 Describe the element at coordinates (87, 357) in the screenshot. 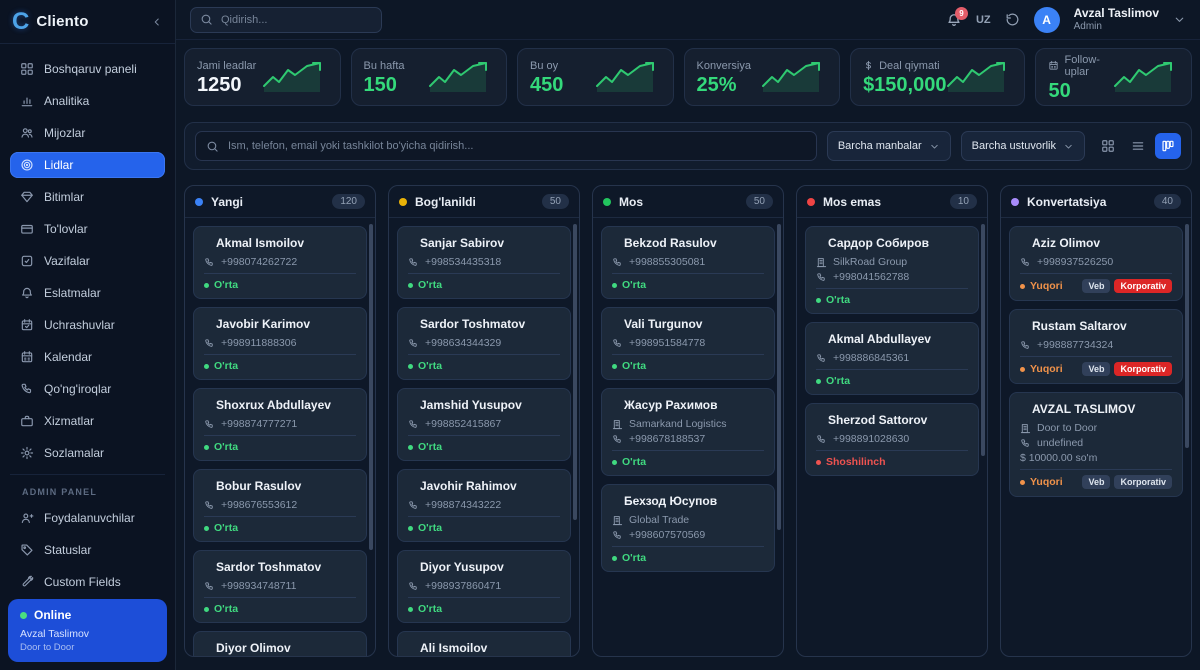

I see `sidebar-item-kalendar: Kalendar` at that location.